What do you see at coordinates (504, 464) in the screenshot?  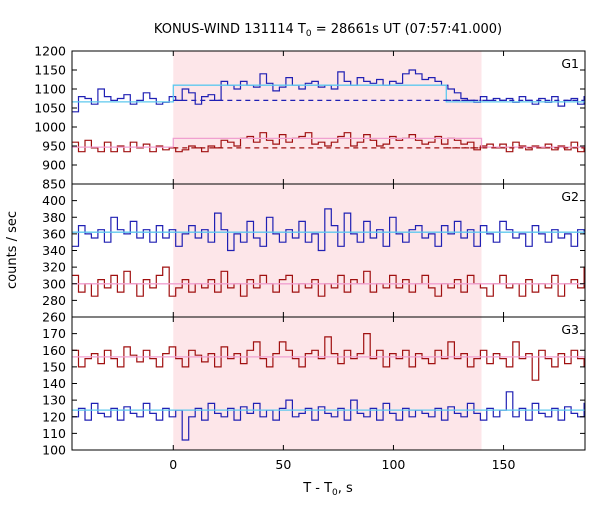 I see `x-tick-label: 150` at bounding box center [504, 464].